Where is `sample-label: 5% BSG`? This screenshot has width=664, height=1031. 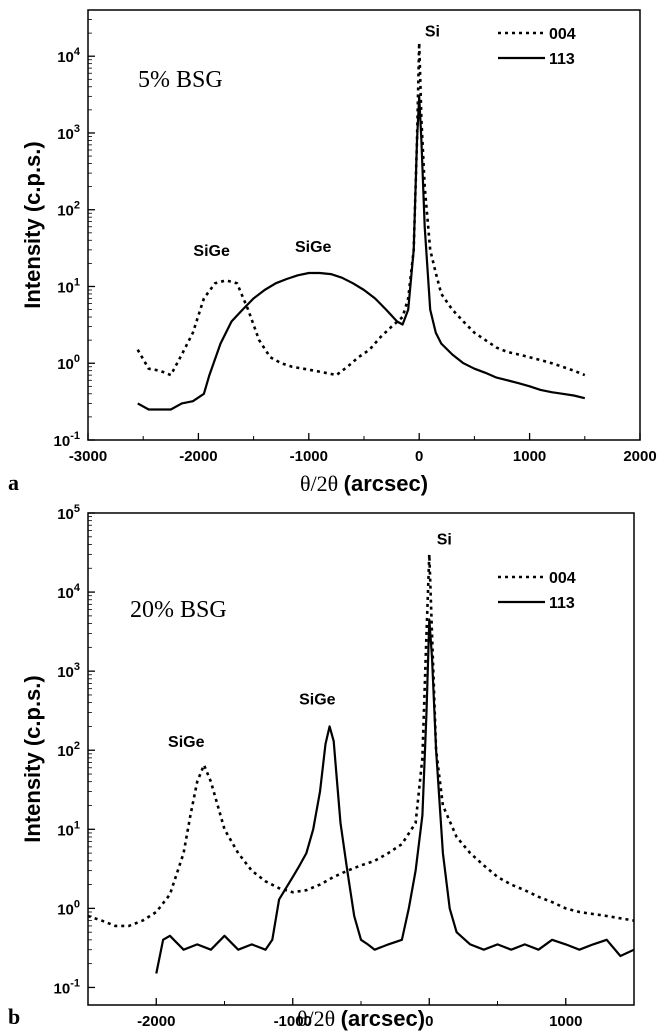
sample-label: 5% BSG is located at coordinates (180, 80).